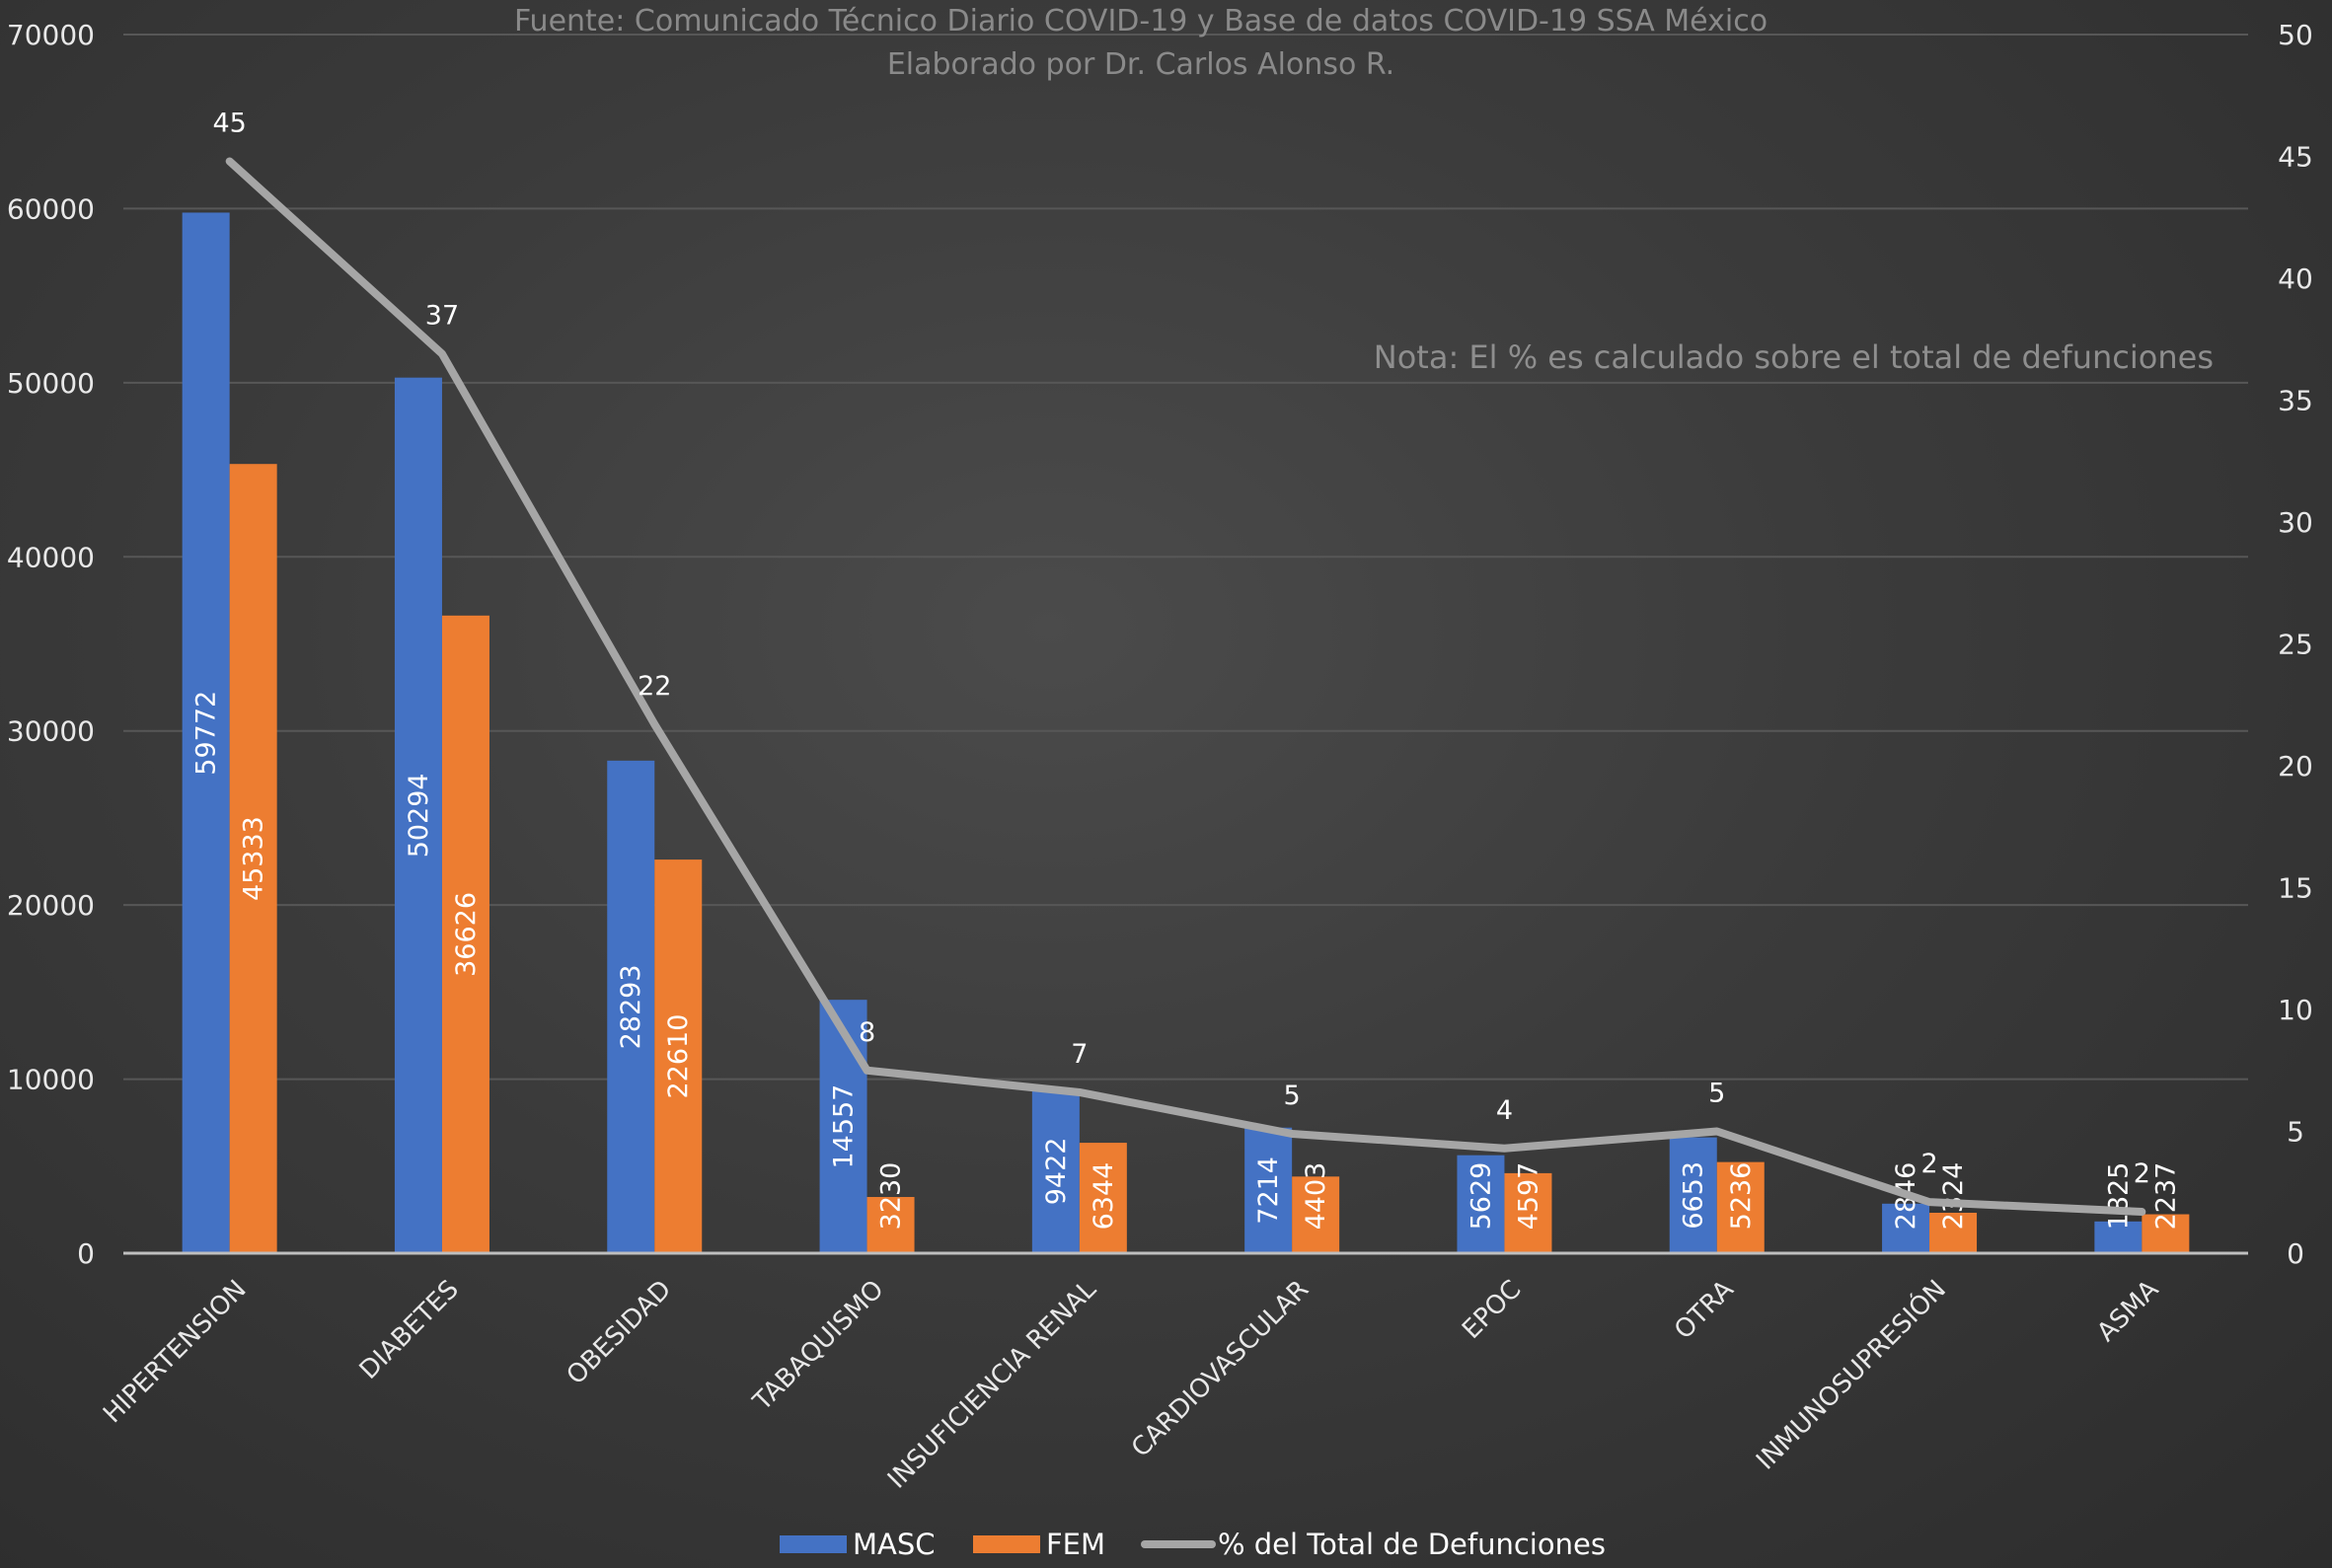 This screenshot has height=1568, width=2332. What do you see at coordinates (51, 383) in the screenshot?
I see `y-left-tick-label: 50000` at bounding box center [51, 383].